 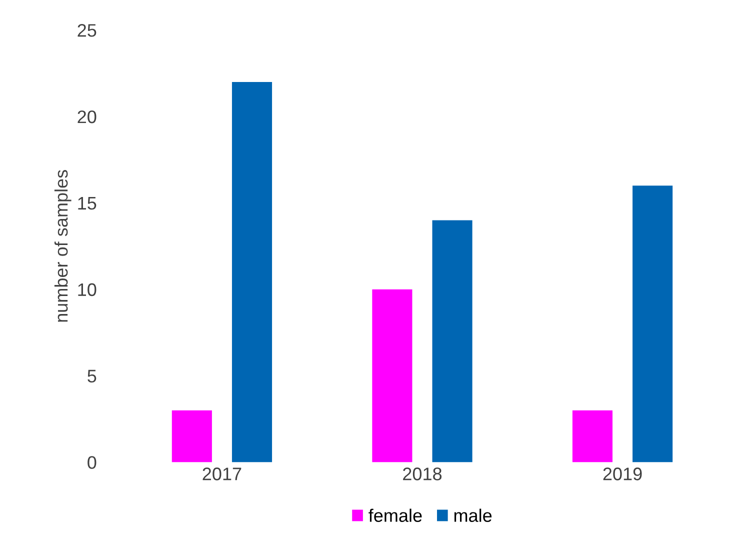 I want to click on x-tick-label: 2018, so click(x=422, y=474).